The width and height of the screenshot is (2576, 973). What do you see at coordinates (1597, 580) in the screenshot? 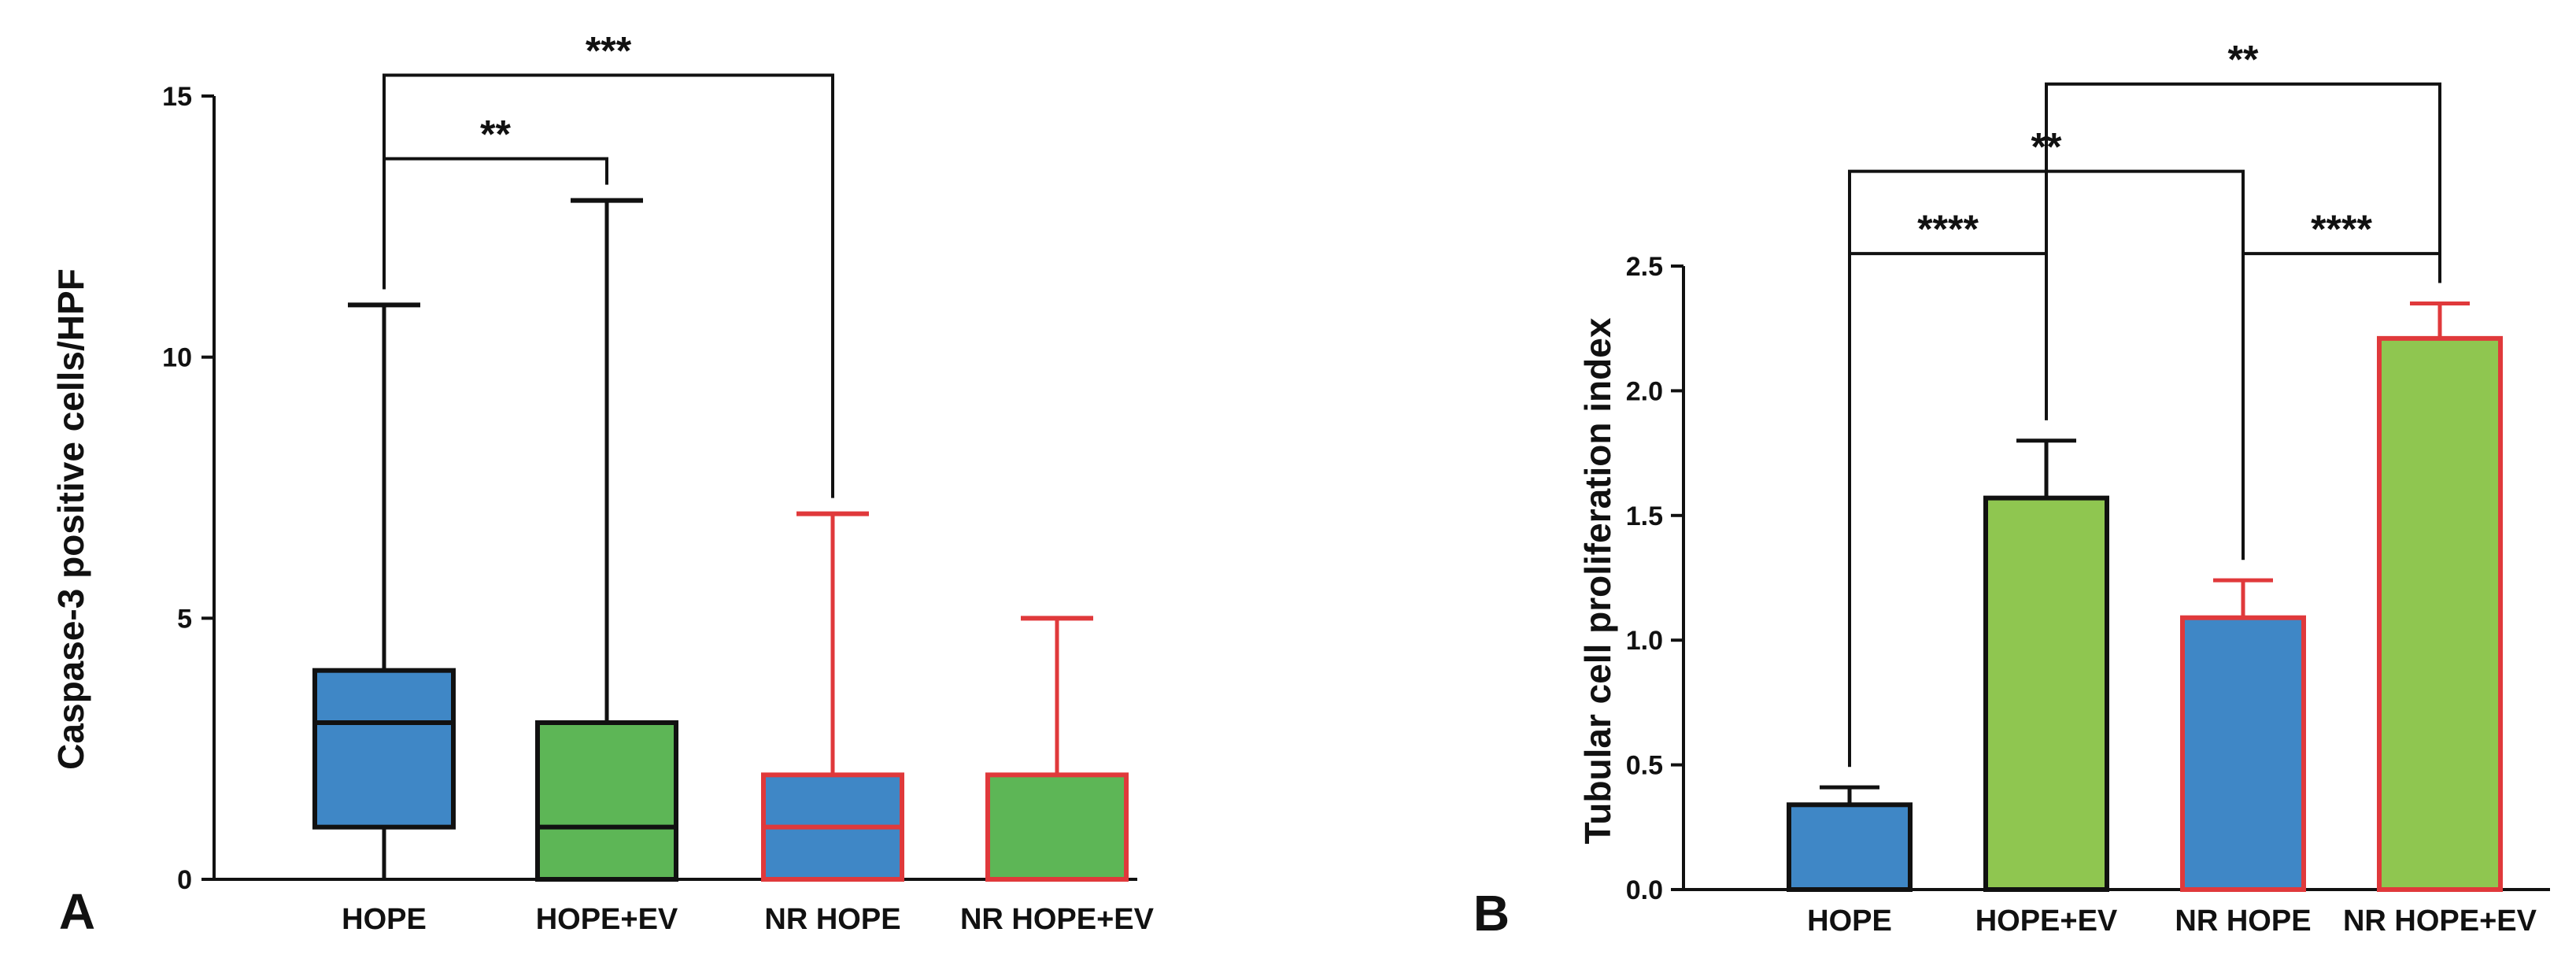
I see `panel-b-y-axis-label: Tubular cell proliferation index` at bounding box center [1597, 580].